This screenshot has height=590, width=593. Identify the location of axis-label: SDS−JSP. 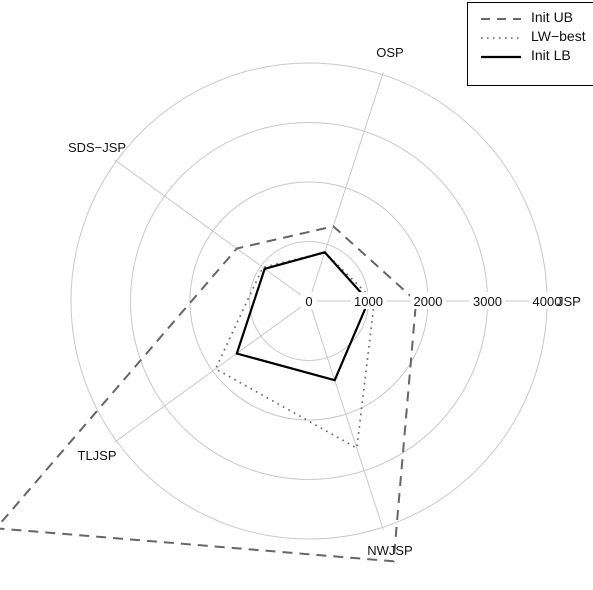
(97, 147).